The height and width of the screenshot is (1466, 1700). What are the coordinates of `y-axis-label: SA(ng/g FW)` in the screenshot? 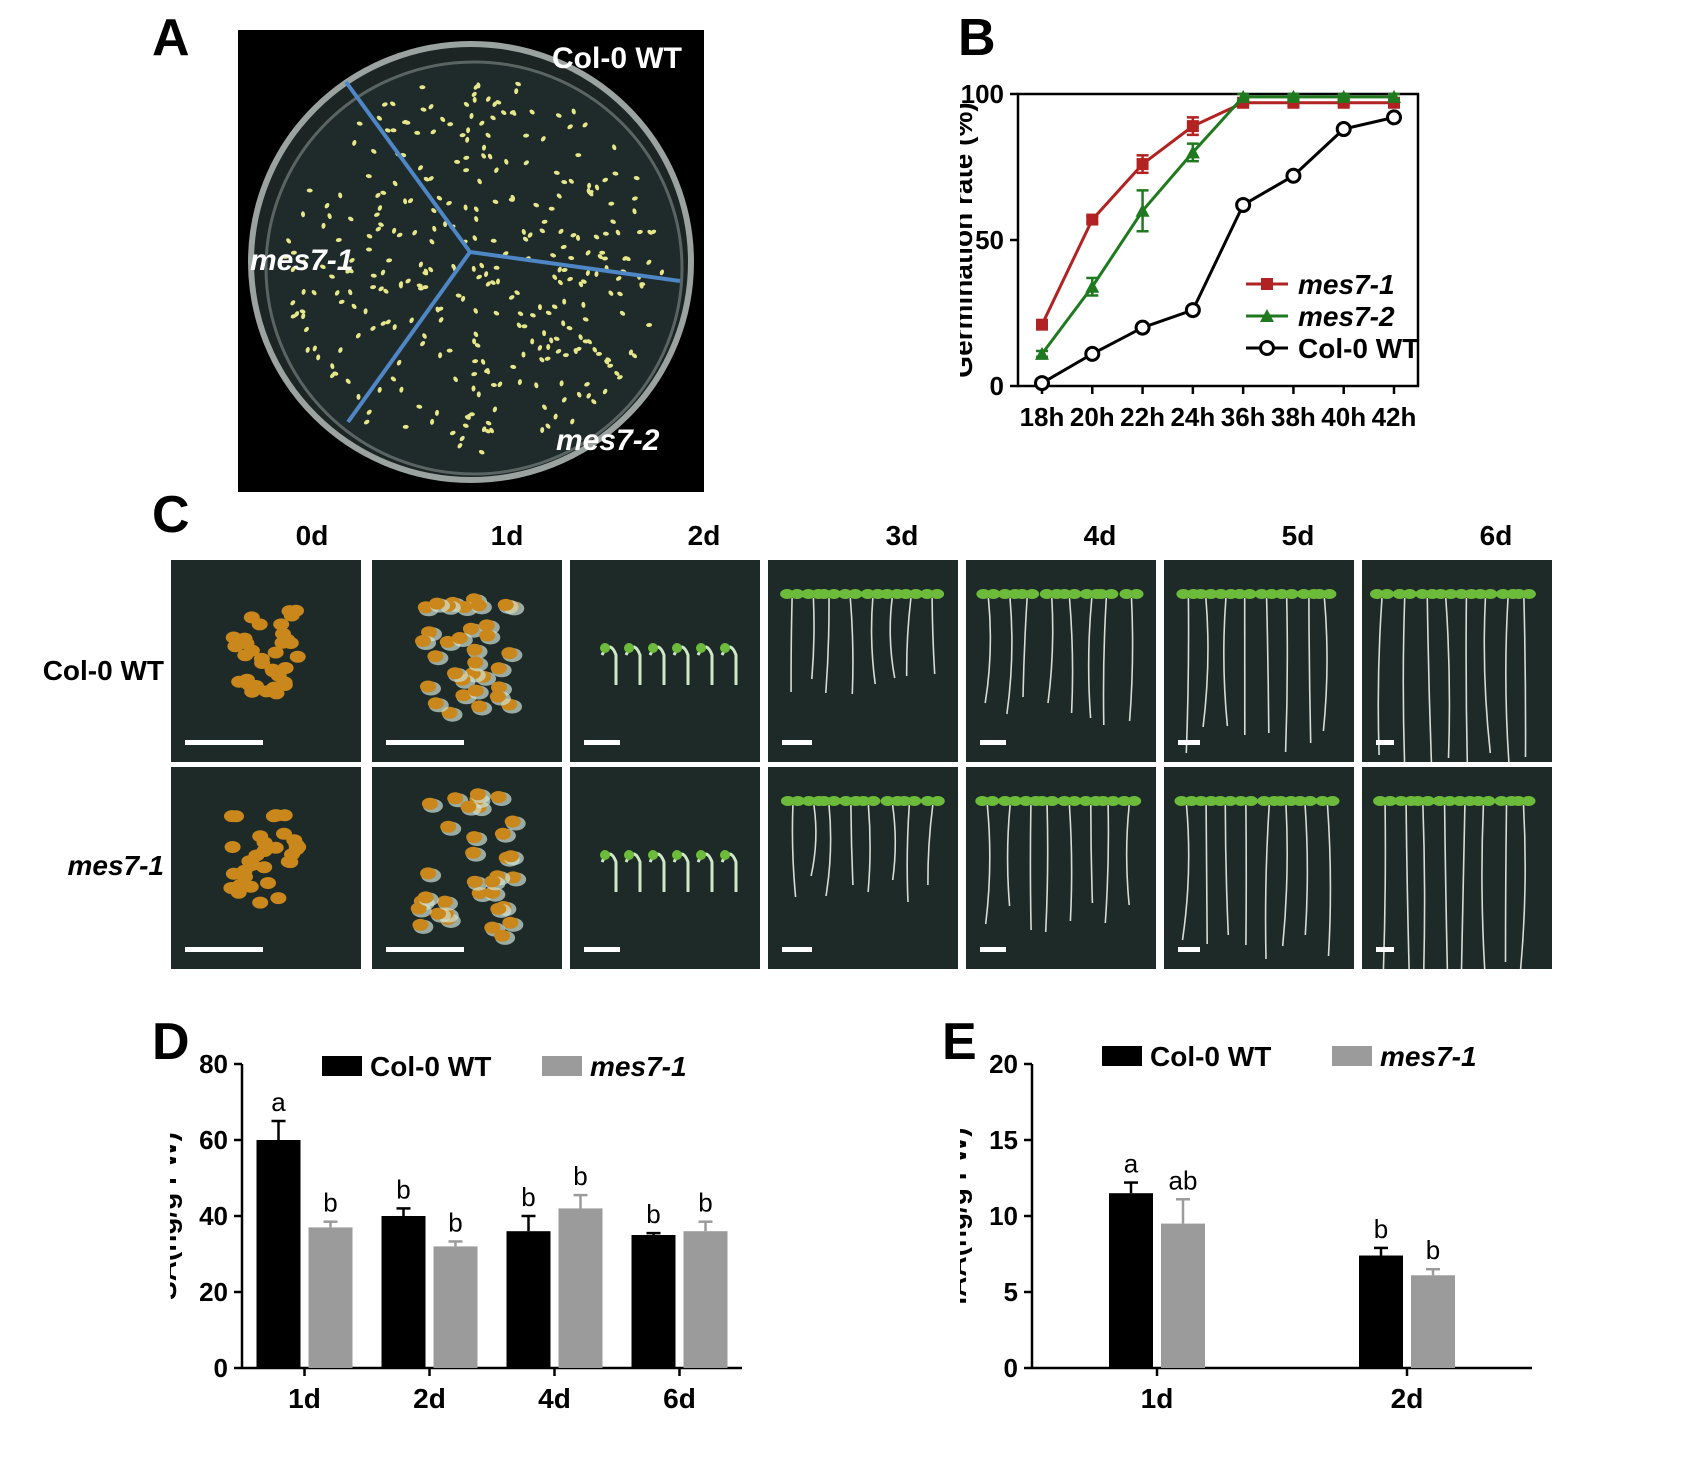 It's located at (176, 1216).